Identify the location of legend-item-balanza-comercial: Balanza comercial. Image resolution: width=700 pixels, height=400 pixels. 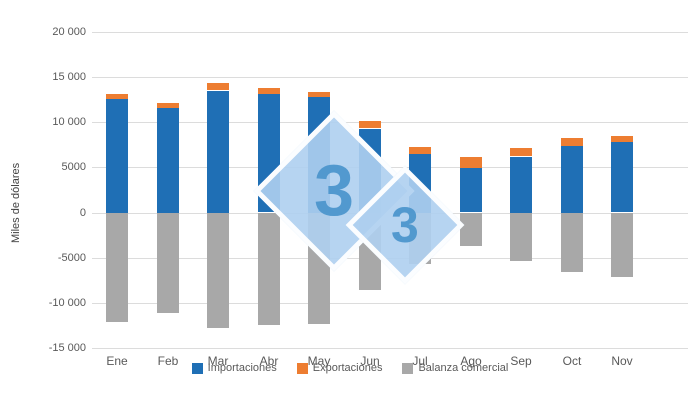
(455, 368).